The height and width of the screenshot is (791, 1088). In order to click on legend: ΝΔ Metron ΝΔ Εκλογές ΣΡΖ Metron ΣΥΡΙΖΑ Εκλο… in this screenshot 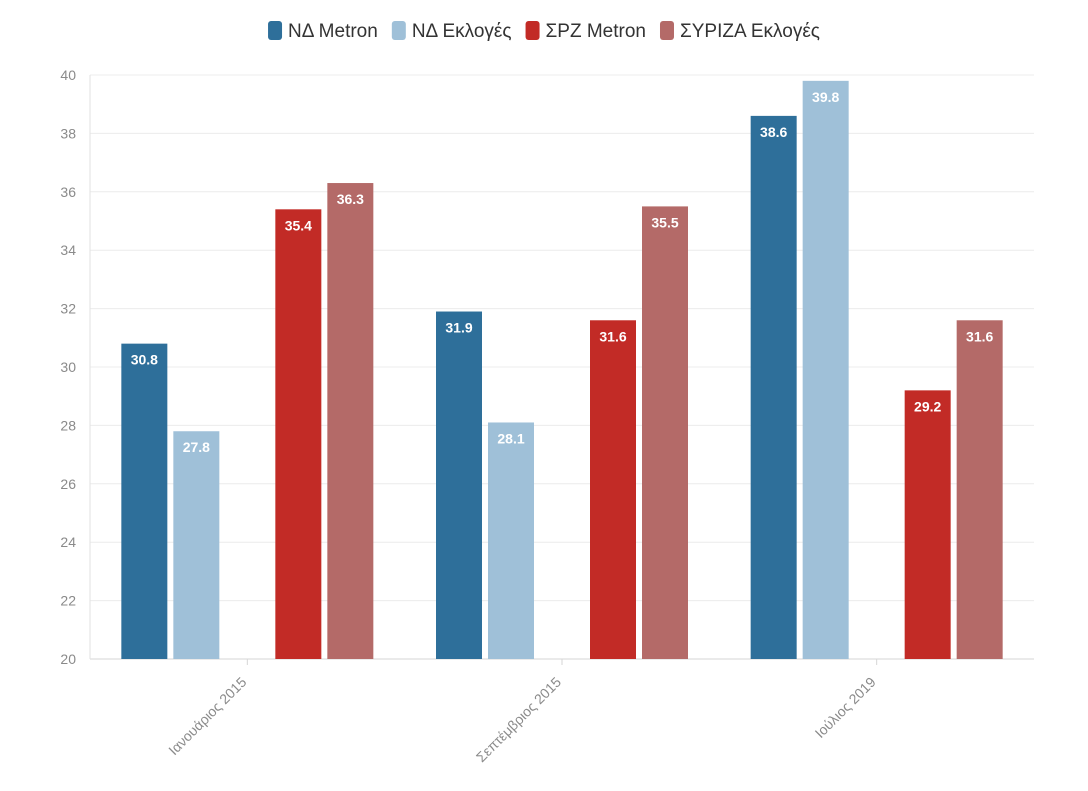, I will do `click(544, 31)`.